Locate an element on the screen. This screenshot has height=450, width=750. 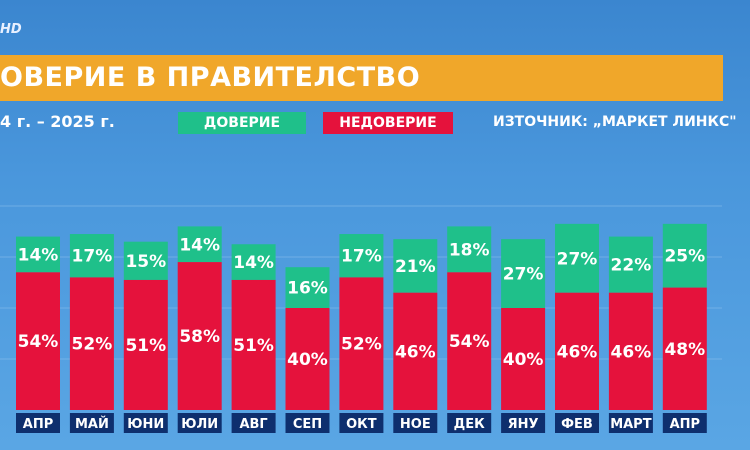
month-label: ЯНУ is located at coordinates (523, 424).